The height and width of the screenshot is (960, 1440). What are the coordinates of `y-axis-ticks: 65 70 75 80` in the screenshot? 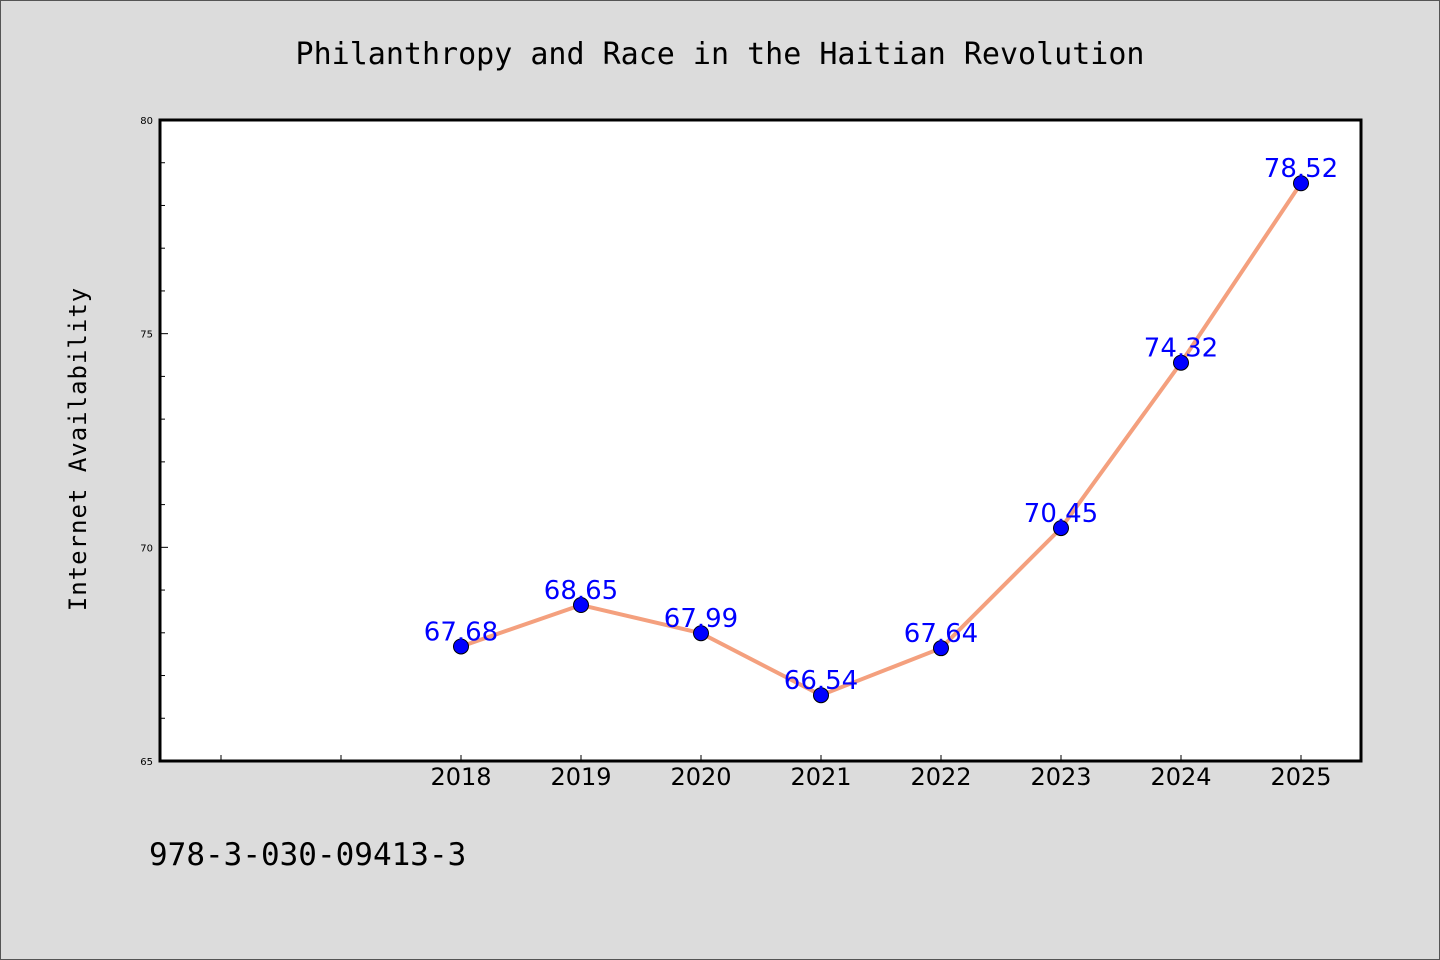 It's located at (154, 442).